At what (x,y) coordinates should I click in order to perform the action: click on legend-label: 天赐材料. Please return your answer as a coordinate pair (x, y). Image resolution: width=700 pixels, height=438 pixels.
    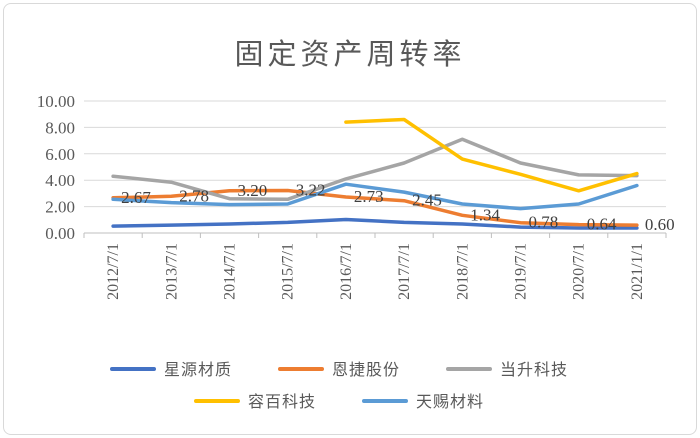
    Looking at the image, I should click on (450, 401).